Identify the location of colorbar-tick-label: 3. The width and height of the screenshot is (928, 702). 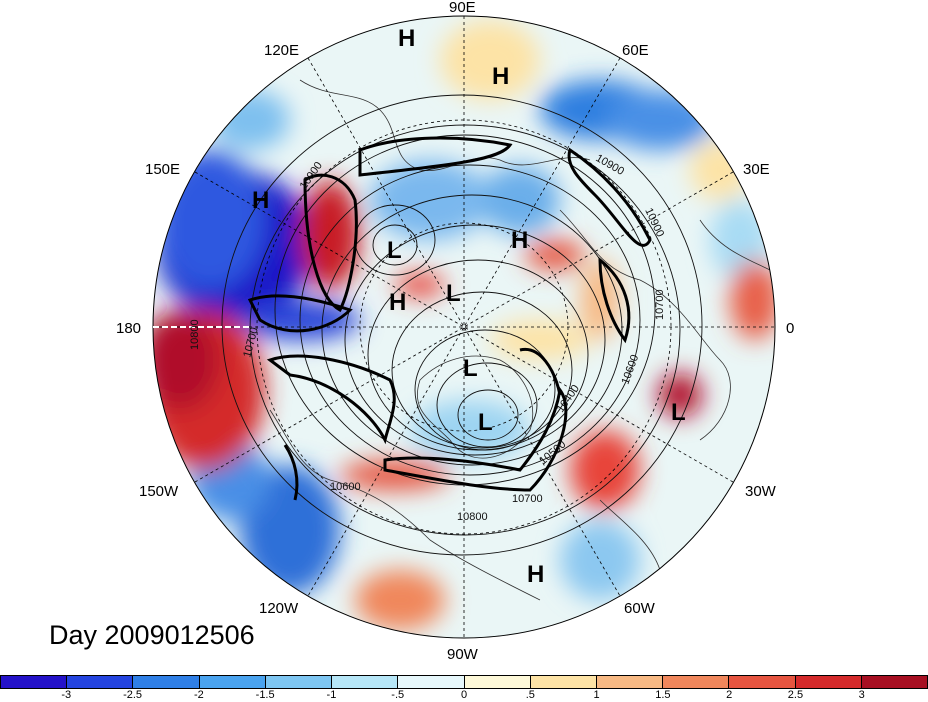
(861, 695).